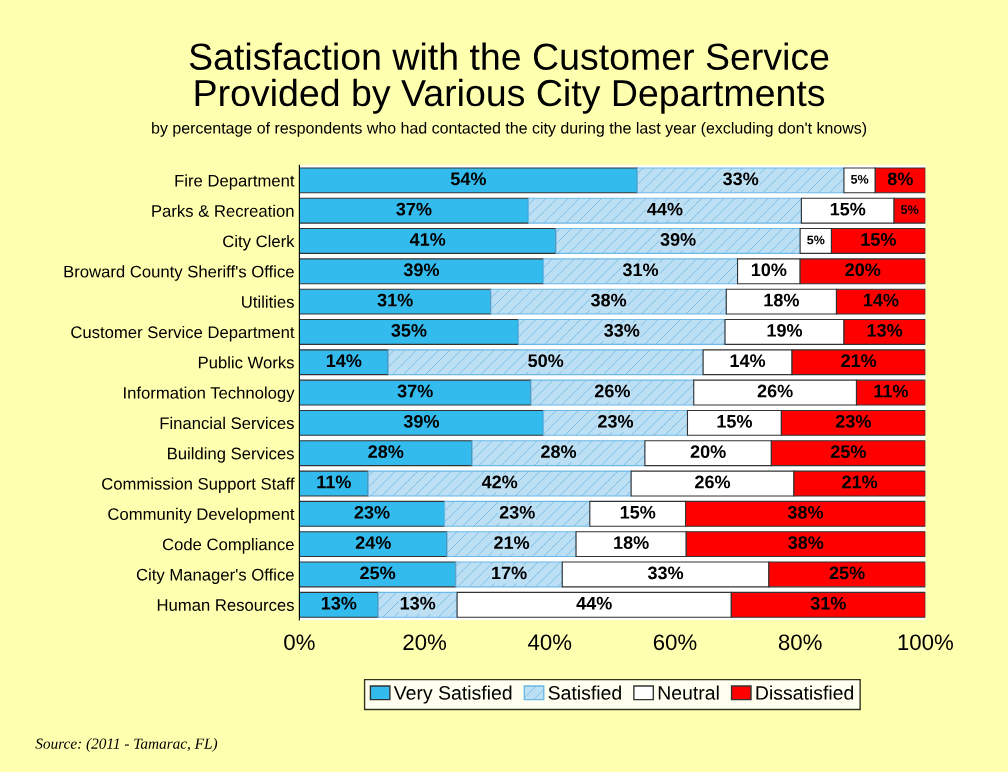 The image size is (1008, 772). I want to click on chart-title: Satisfaction with the Customer Service Provided by Various City Departments, so click(509, 78).